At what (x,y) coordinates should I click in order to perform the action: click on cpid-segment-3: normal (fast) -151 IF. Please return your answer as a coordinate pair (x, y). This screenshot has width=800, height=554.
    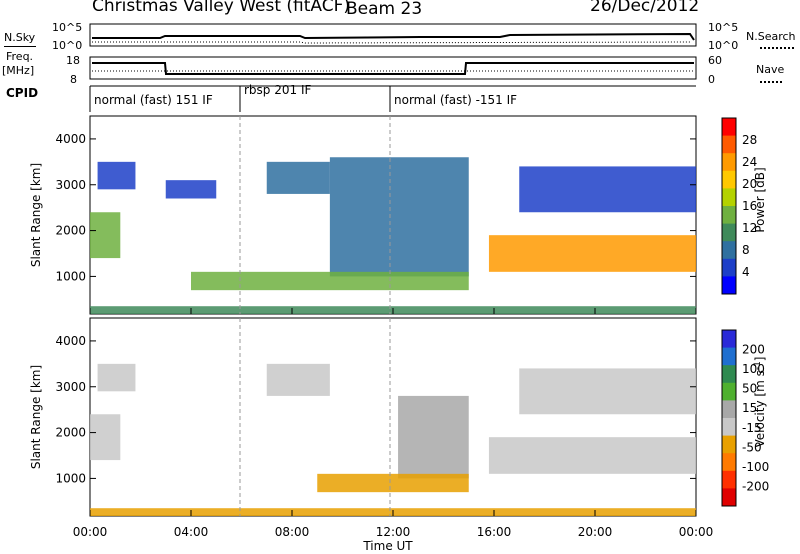
    Looking at the image, I should click on (456, 100).